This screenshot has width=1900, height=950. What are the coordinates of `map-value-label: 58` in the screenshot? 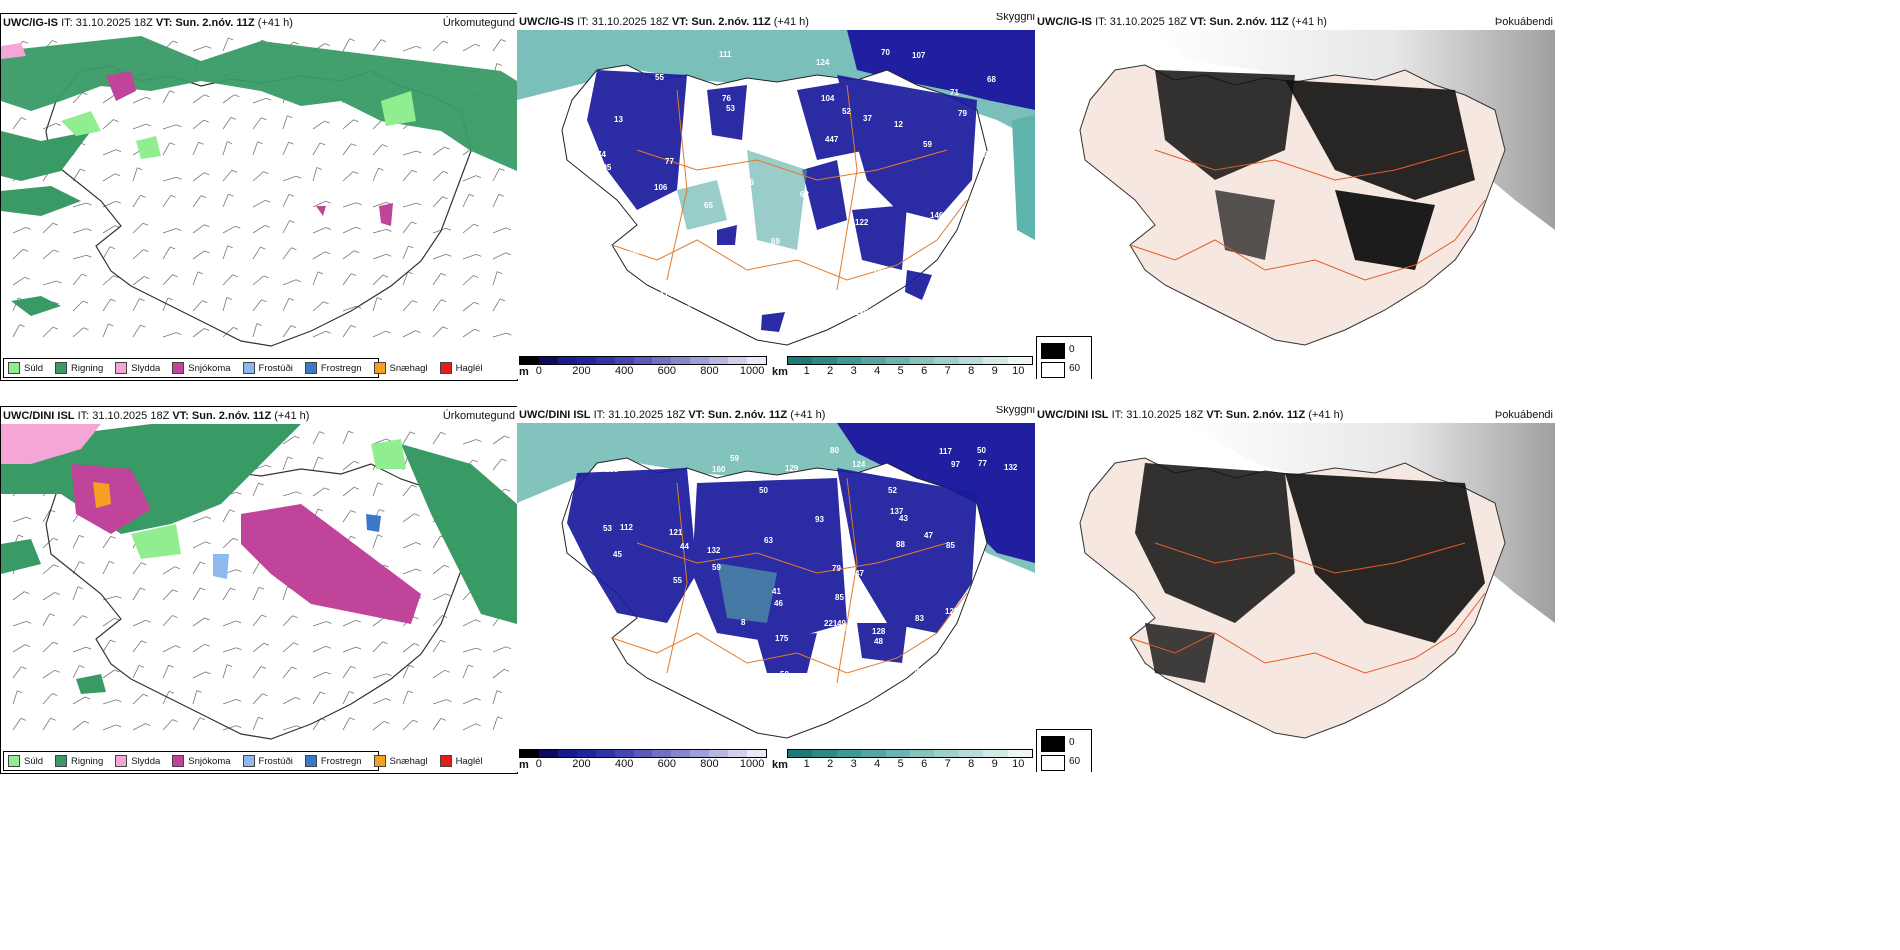 It's located at (991, 585).